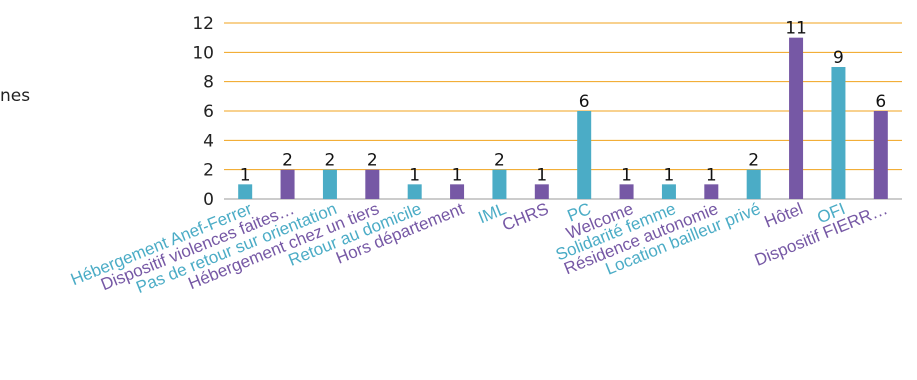 This screenshot has height=380, width=917. Describe the element at coordinates (208, 83) in the screenshot. I see `y-tick-label: 8` at that location.